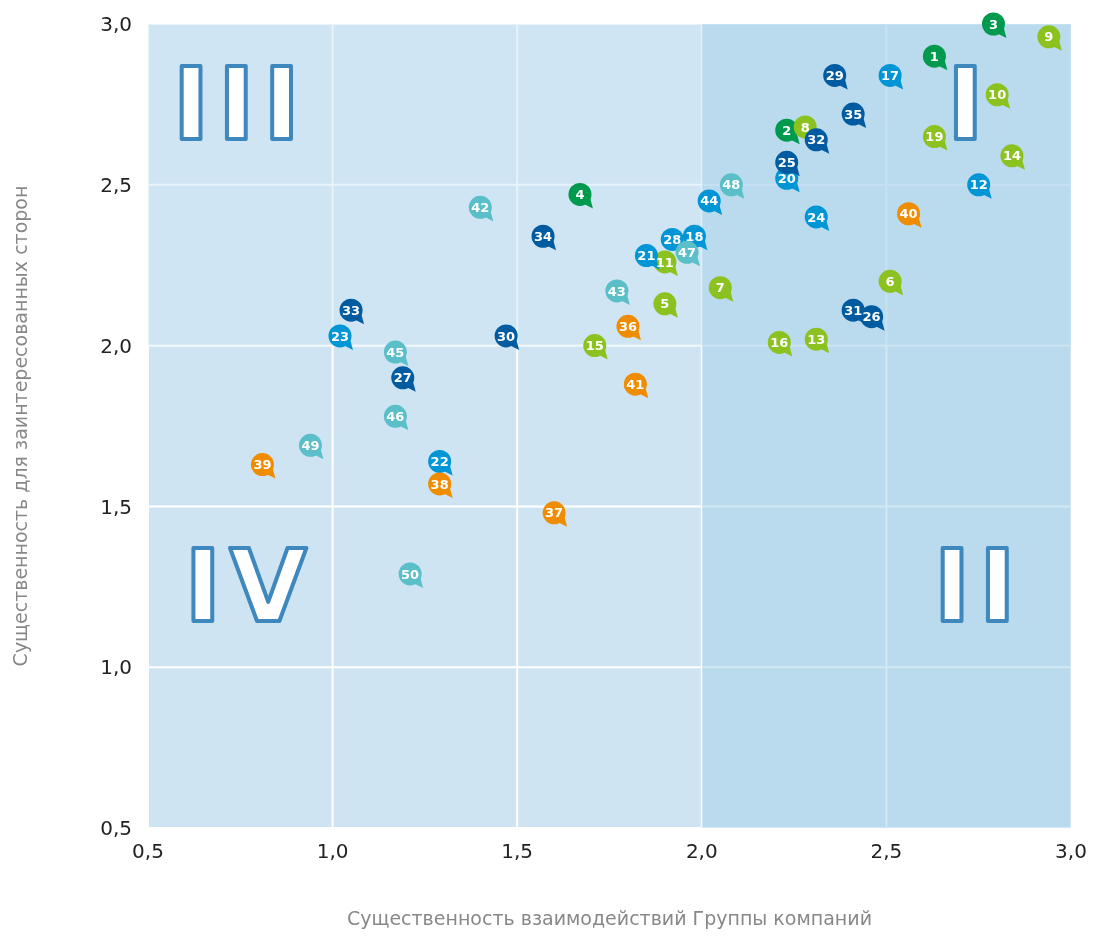 This screenshot has width=1095, height=941. Describe the element at coordinates (395, 352) in the screenshot. I see `annotation: 45` at that location.